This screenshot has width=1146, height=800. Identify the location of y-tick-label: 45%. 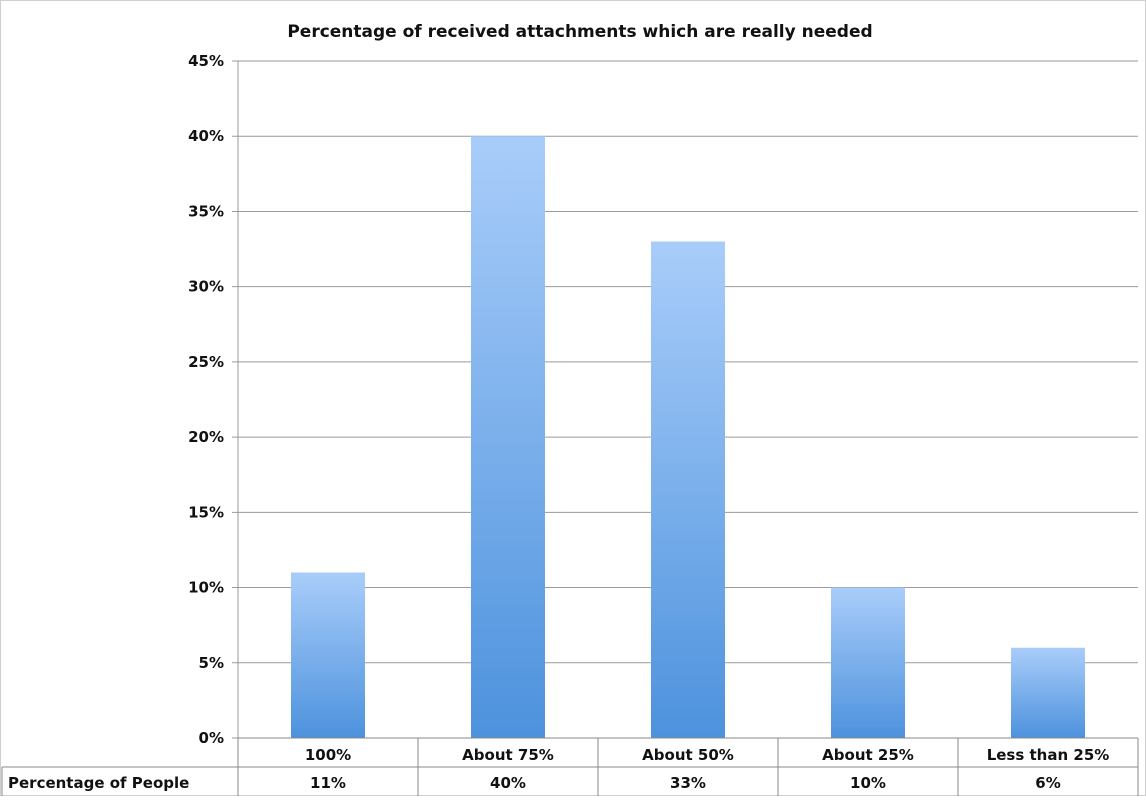
(206, 61).